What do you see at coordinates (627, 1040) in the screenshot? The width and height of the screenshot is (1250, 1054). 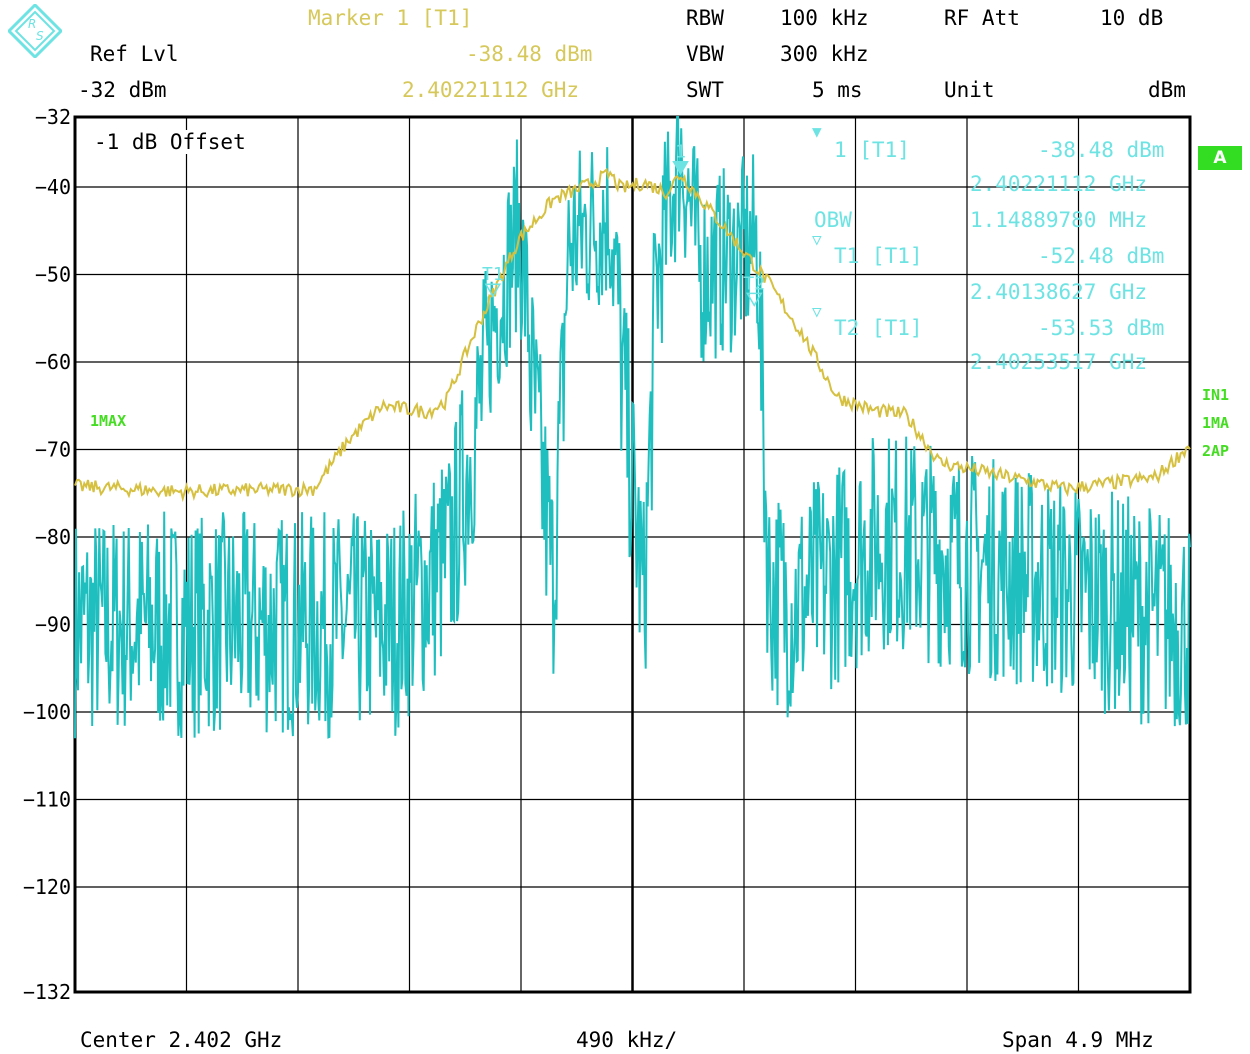 I see `division-width: 490 kHz/` at bounding box center [627, 1040].